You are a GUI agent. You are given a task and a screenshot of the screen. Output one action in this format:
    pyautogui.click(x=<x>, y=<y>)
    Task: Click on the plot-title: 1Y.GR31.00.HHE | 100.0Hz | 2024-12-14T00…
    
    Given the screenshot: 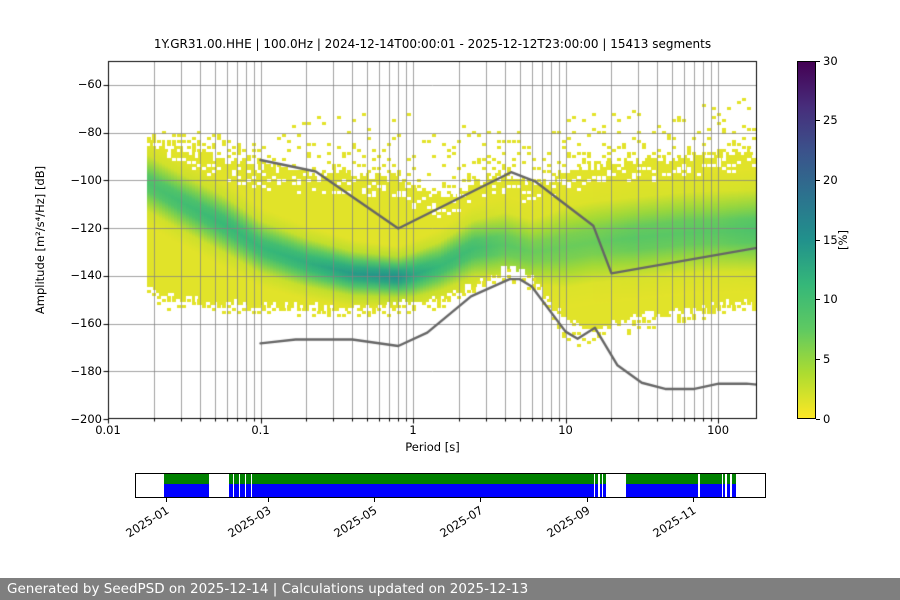 What is the action you would take?
    pyautogui.click(x=432, y=44)
    